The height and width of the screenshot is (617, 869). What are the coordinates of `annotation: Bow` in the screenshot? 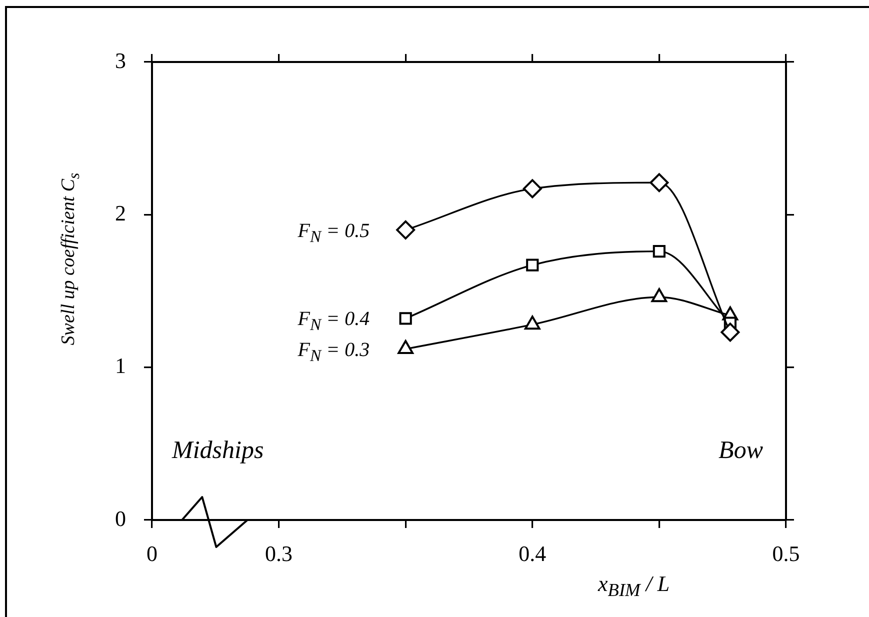 It's located at (740, 451).